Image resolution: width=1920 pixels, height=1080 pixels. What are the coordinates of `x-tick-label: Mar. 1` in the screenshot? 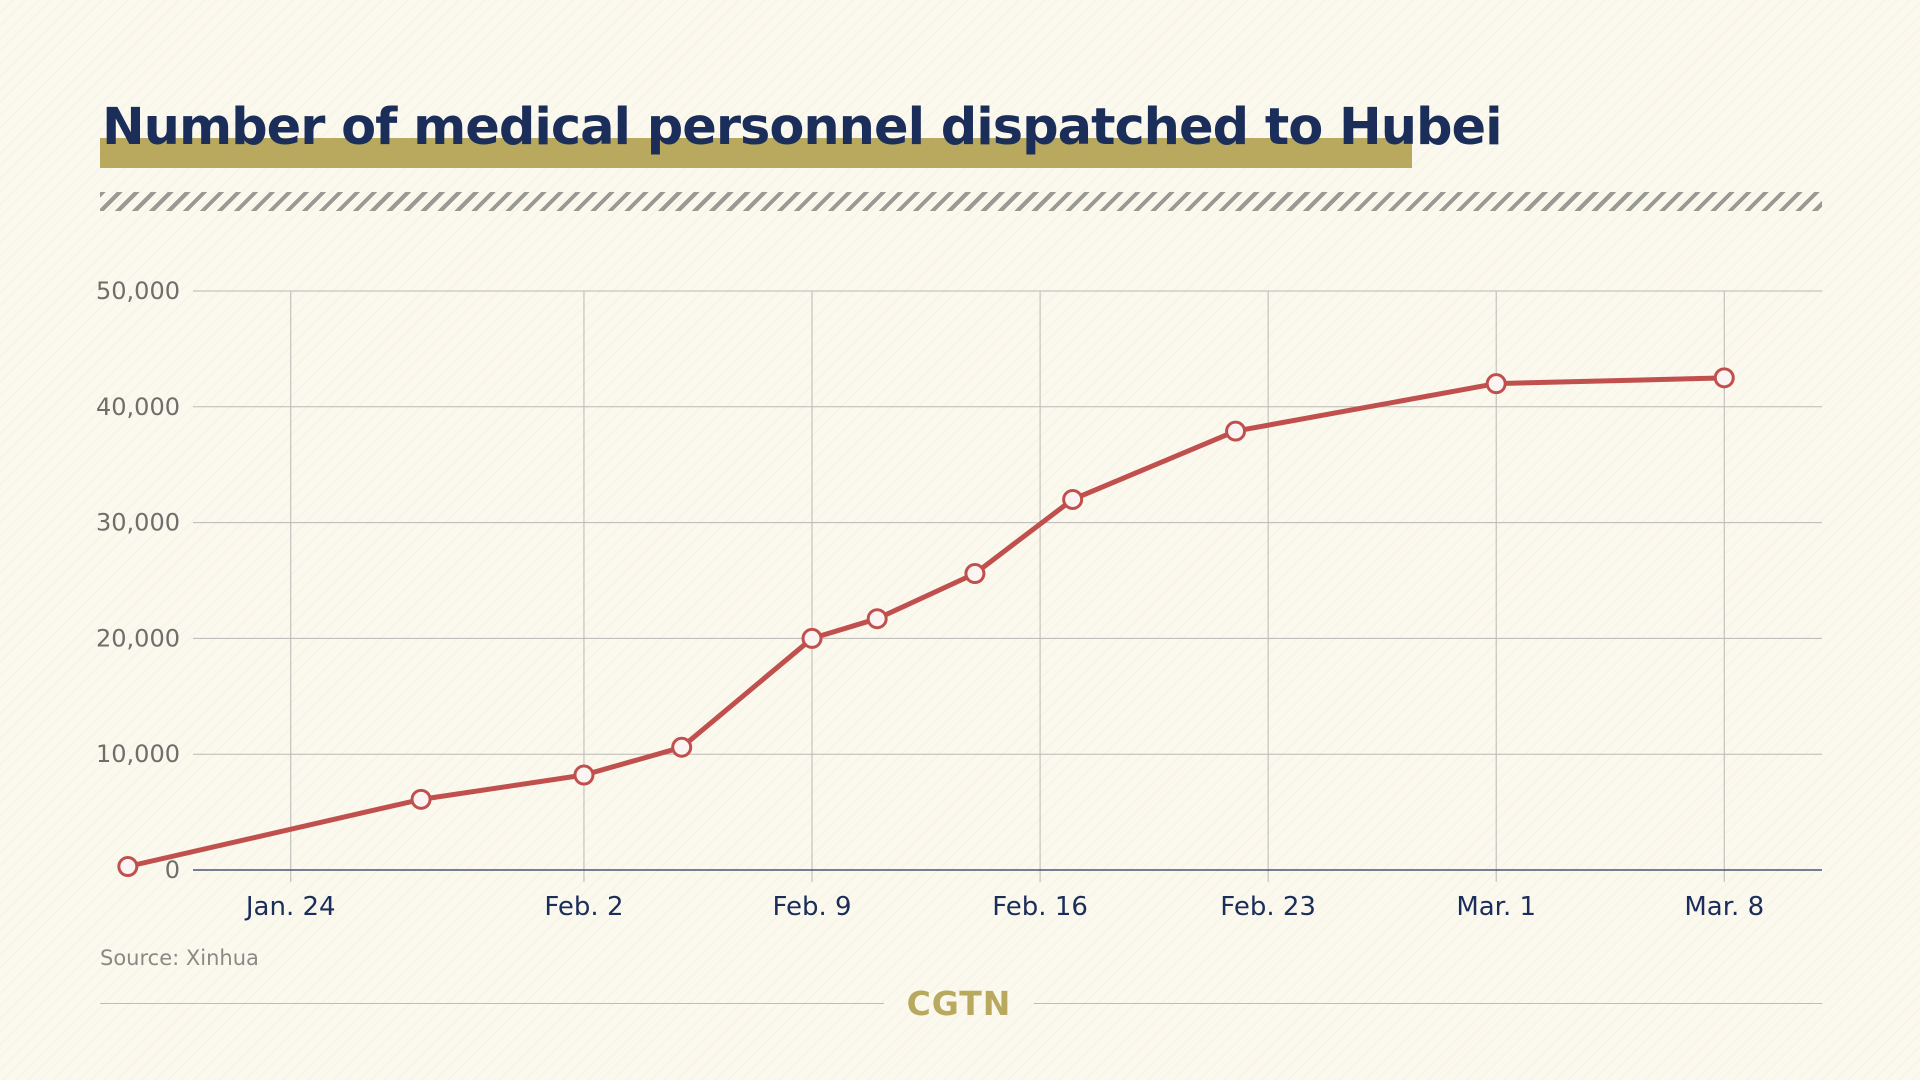 It's located at (1496, 907).